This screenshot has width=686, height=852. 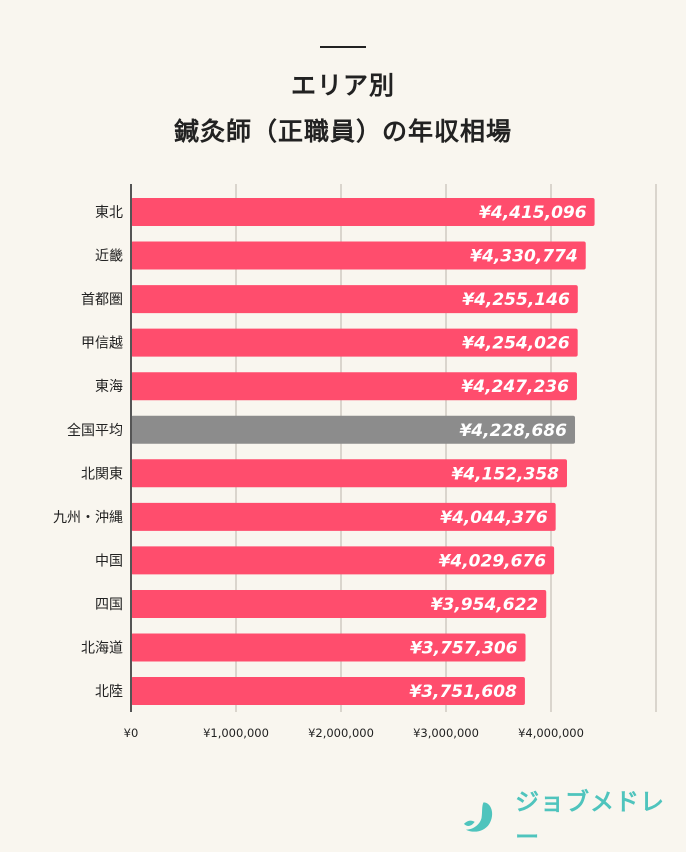 What do you see at coordinates (102, 474) in the screenshot?
I see `category-label: 北関東` at bounding box center [102, 474].